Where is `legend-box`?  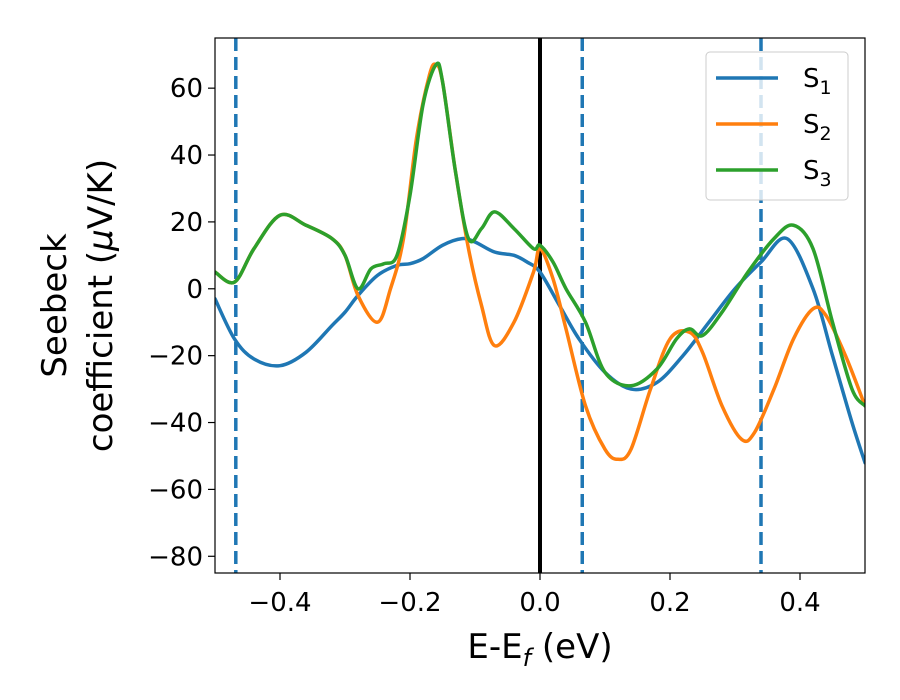
legend-box is located at coordinates (777, 126).